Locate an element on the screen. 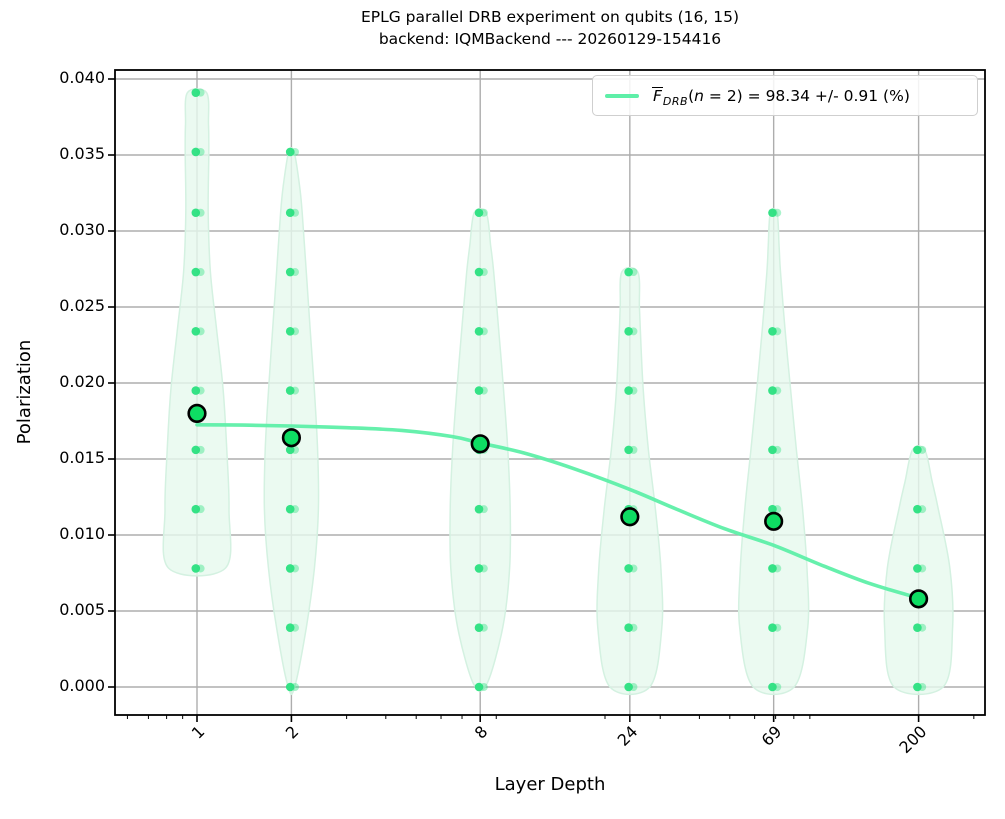 The height and width of the screenshot is (819, 1005). fbar-symbol: F is located at coordinates (657, 95).